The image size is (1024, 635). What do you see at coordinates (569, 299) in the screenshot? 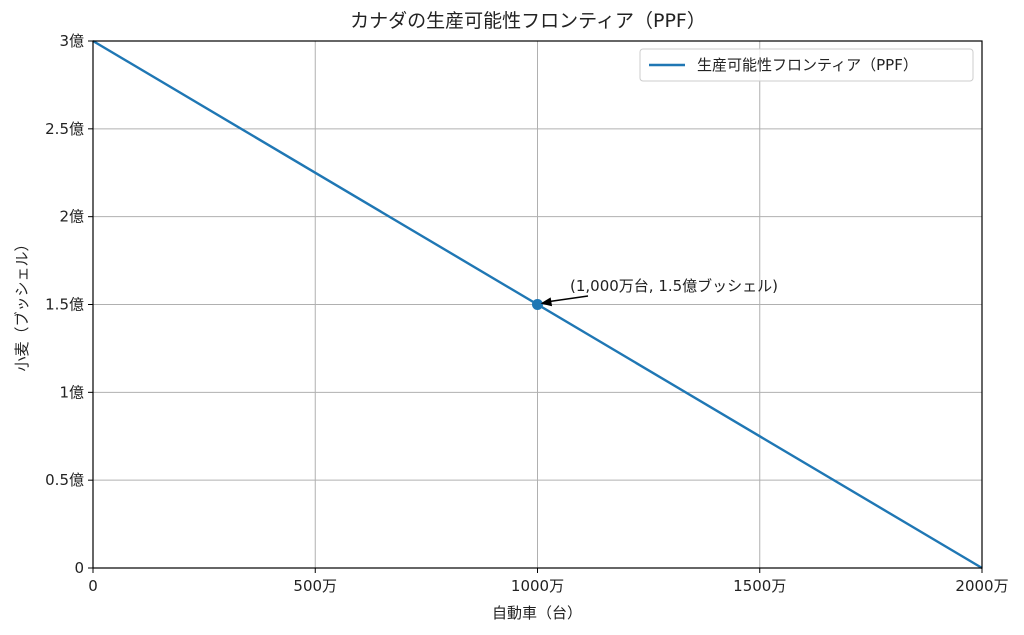
I see `annotation-arrow` at bounding box center [569, 299].